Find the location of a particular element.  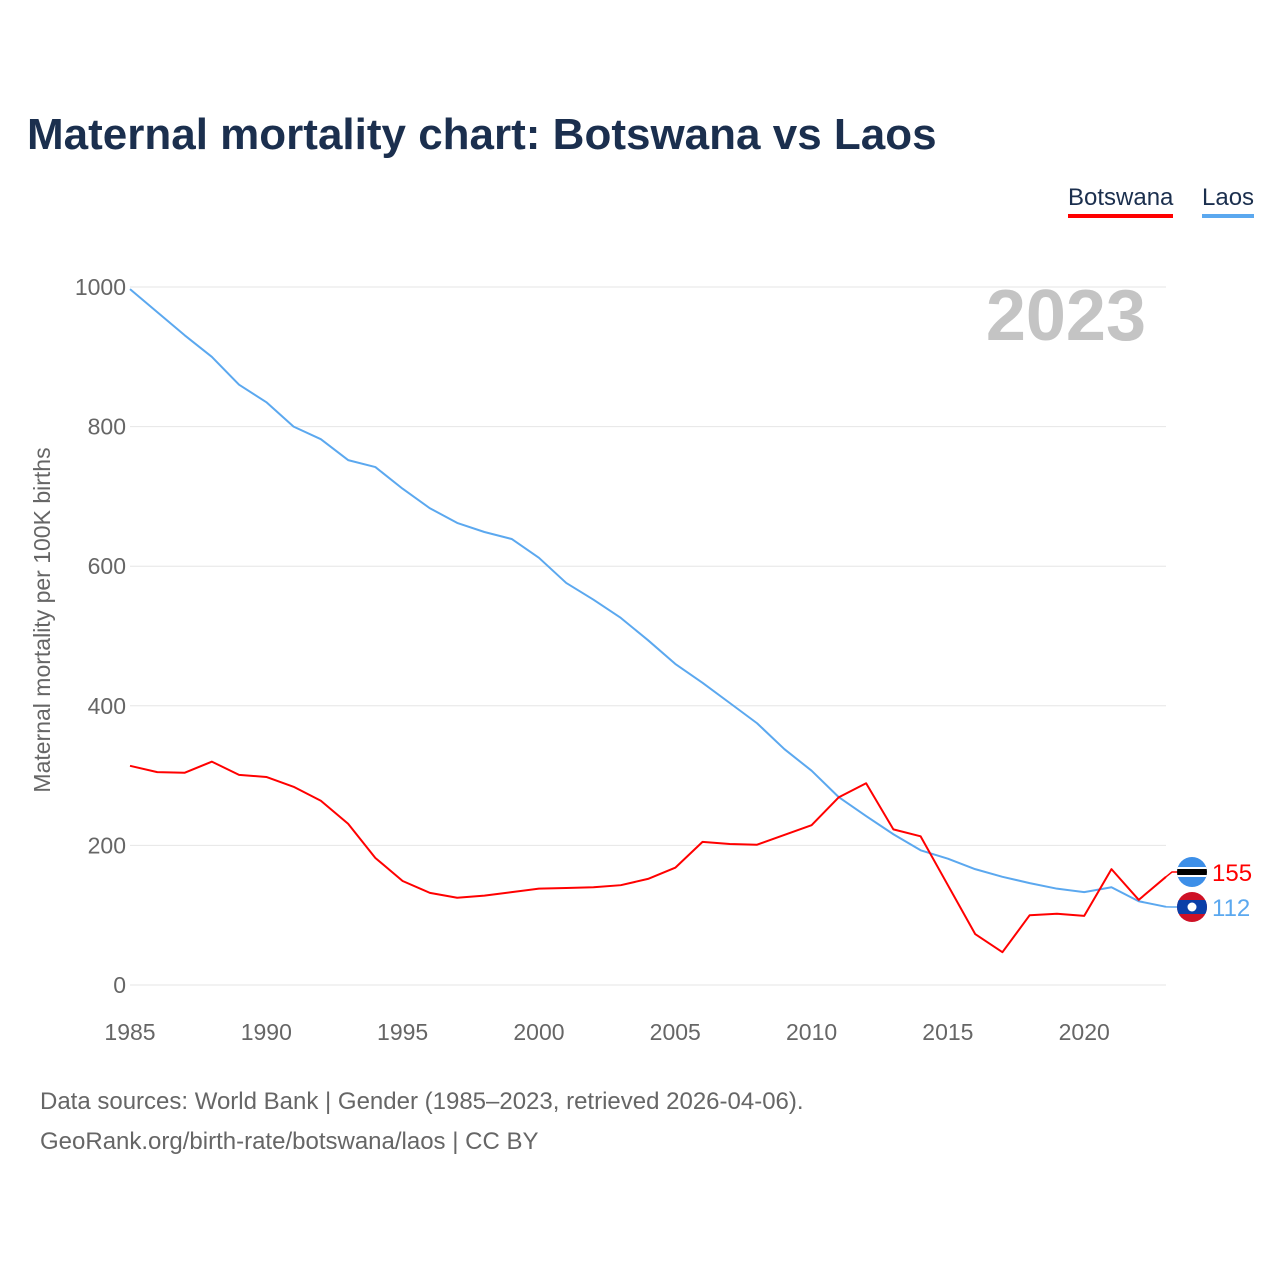

x-tick-label: 1990 is located at coordinates (266, 1032).